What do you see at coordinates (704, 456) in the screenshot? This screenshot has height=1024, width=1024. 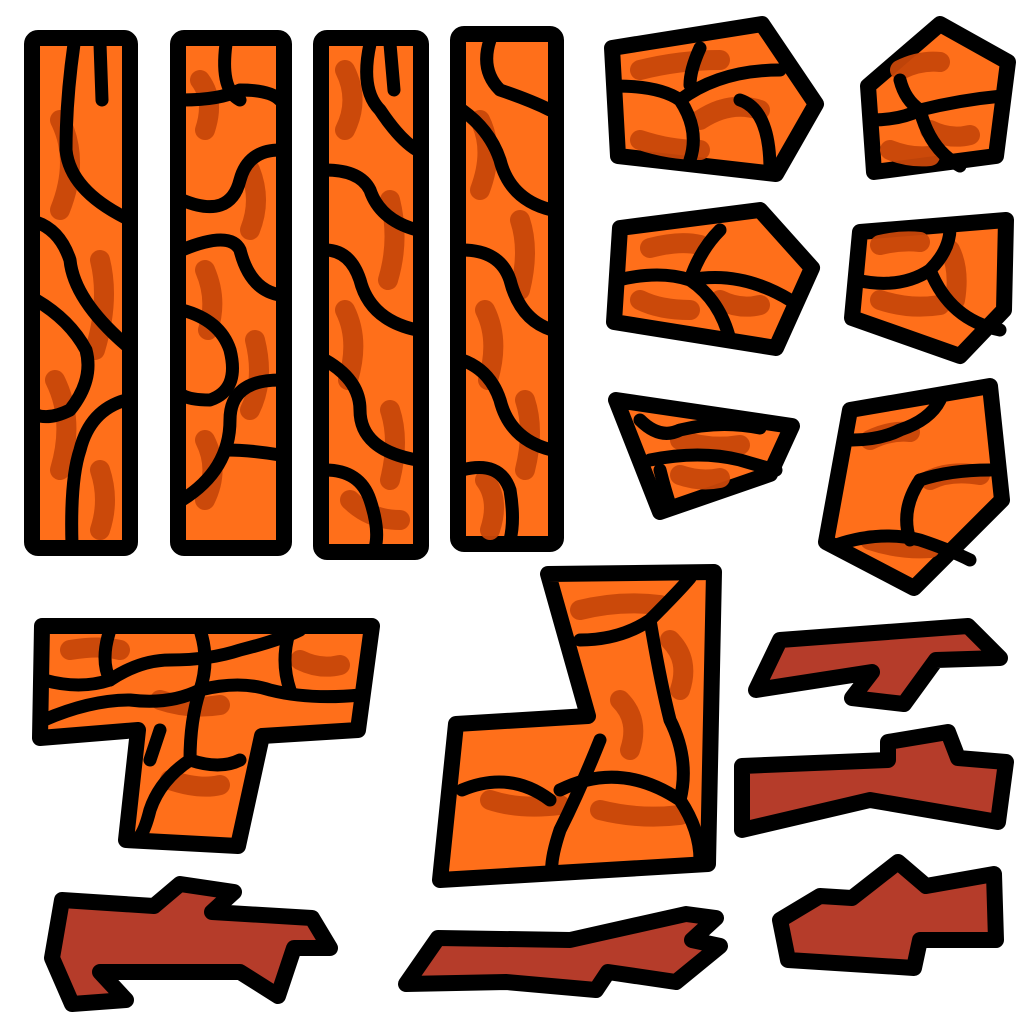 I see `lava-chunk-triangle` at bounding box center [704, 456].